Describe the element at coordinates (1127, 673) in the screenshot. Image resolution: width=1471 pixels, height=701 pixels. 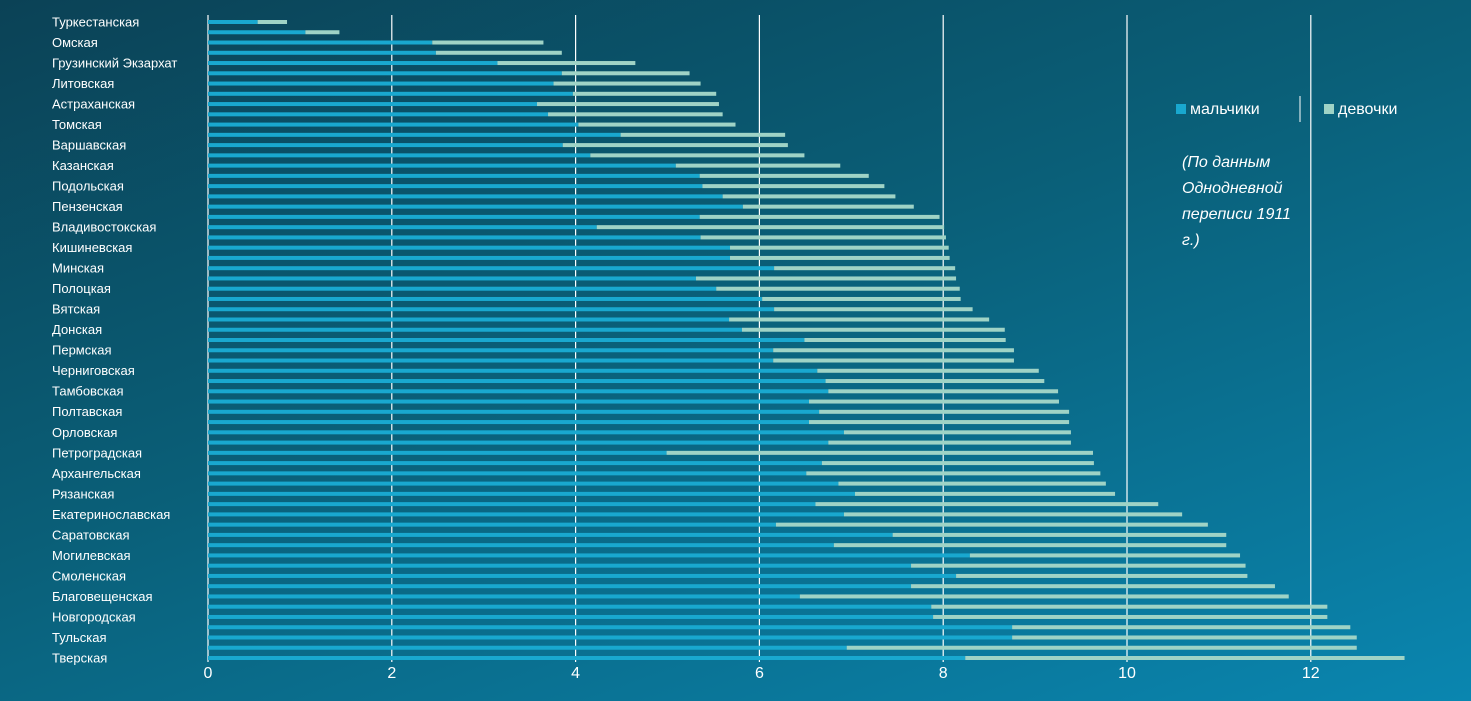
I see `x-tick-label: 10` at that location.